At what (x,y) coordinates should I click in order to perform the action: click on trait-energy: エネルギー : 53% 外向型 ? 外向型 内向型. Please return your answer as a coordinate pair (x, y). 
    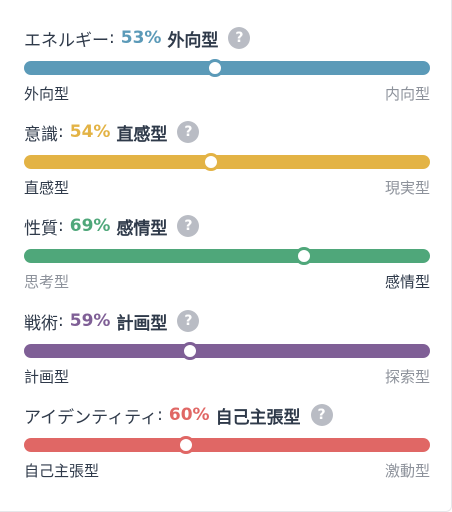
    Looking at the image, I should click on (227, 64).